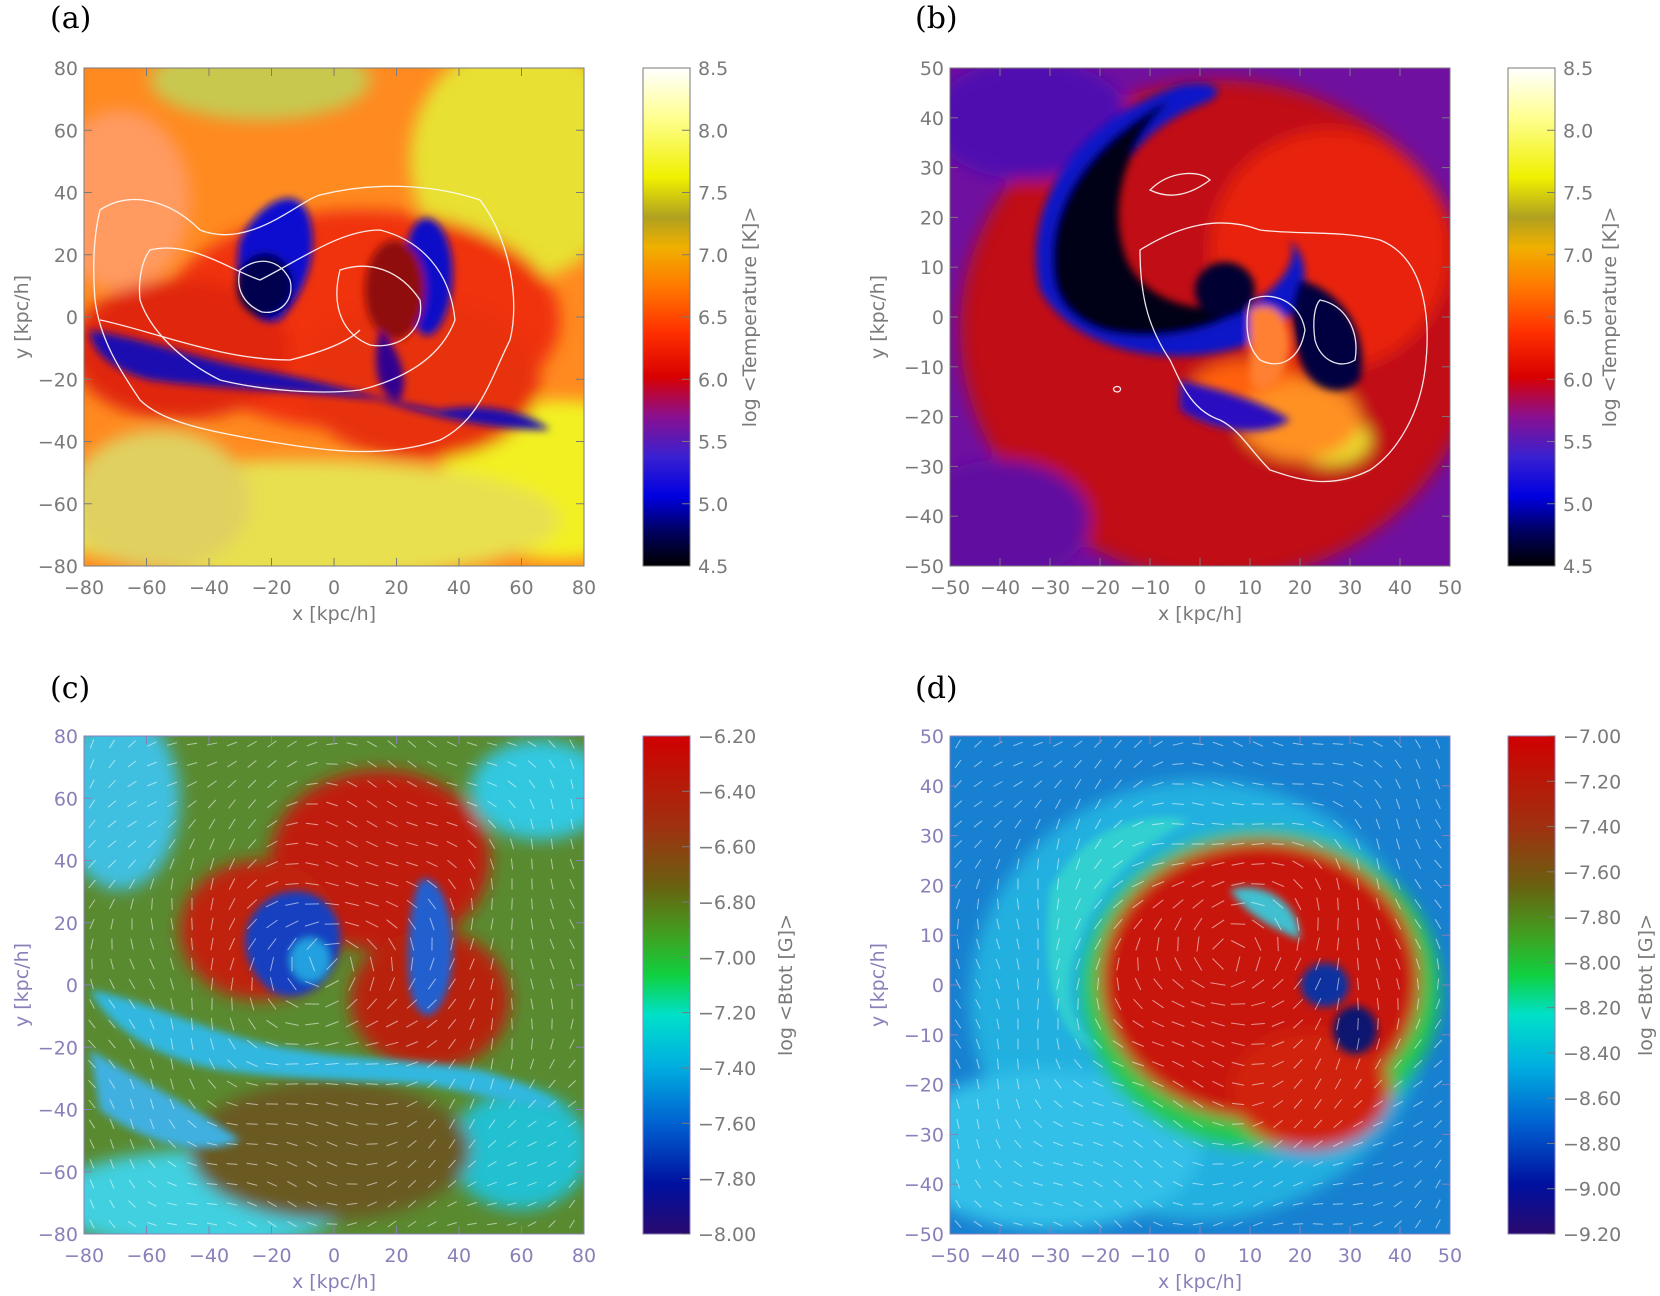  What do you see at coordinates (70, 18) in the screenshot?
I see `panel-label-a: (a)` at bounding box center [70, 18].